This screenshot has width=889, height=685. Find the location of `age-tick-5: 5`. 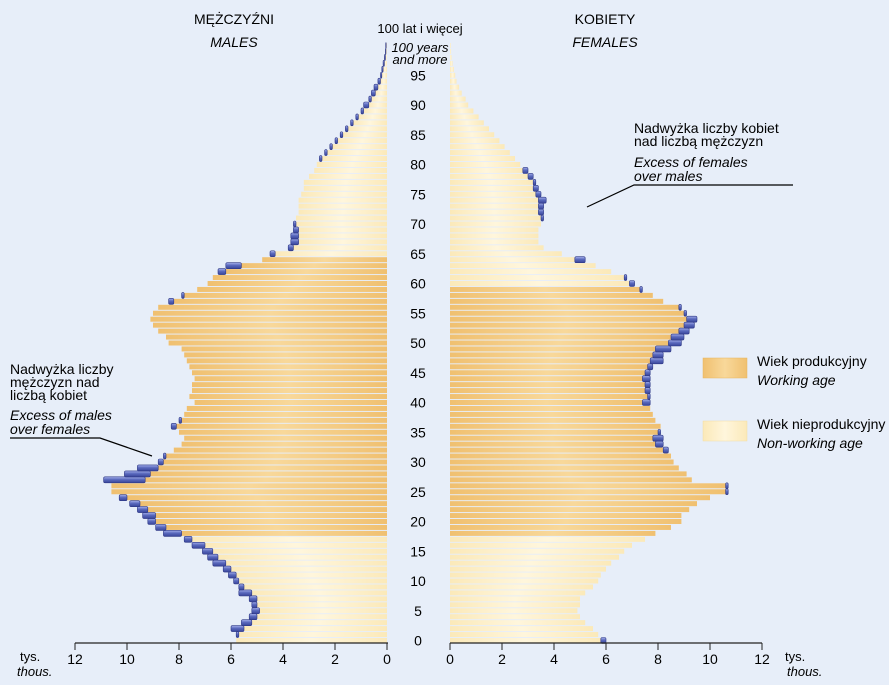

age-tick-5: 5 is located at coordinates (418, 611).